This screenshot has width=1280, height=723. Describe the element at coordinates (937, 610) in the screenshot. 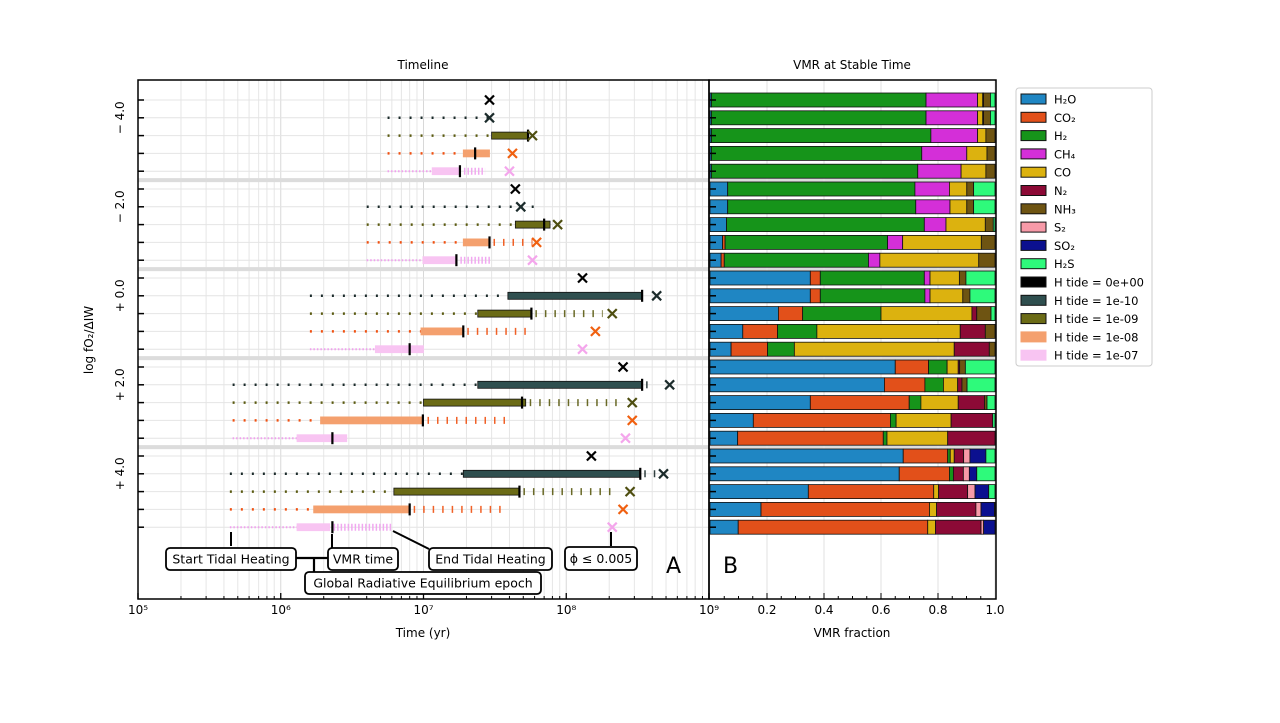

I see `x-tick-label: 0.8` at that location.